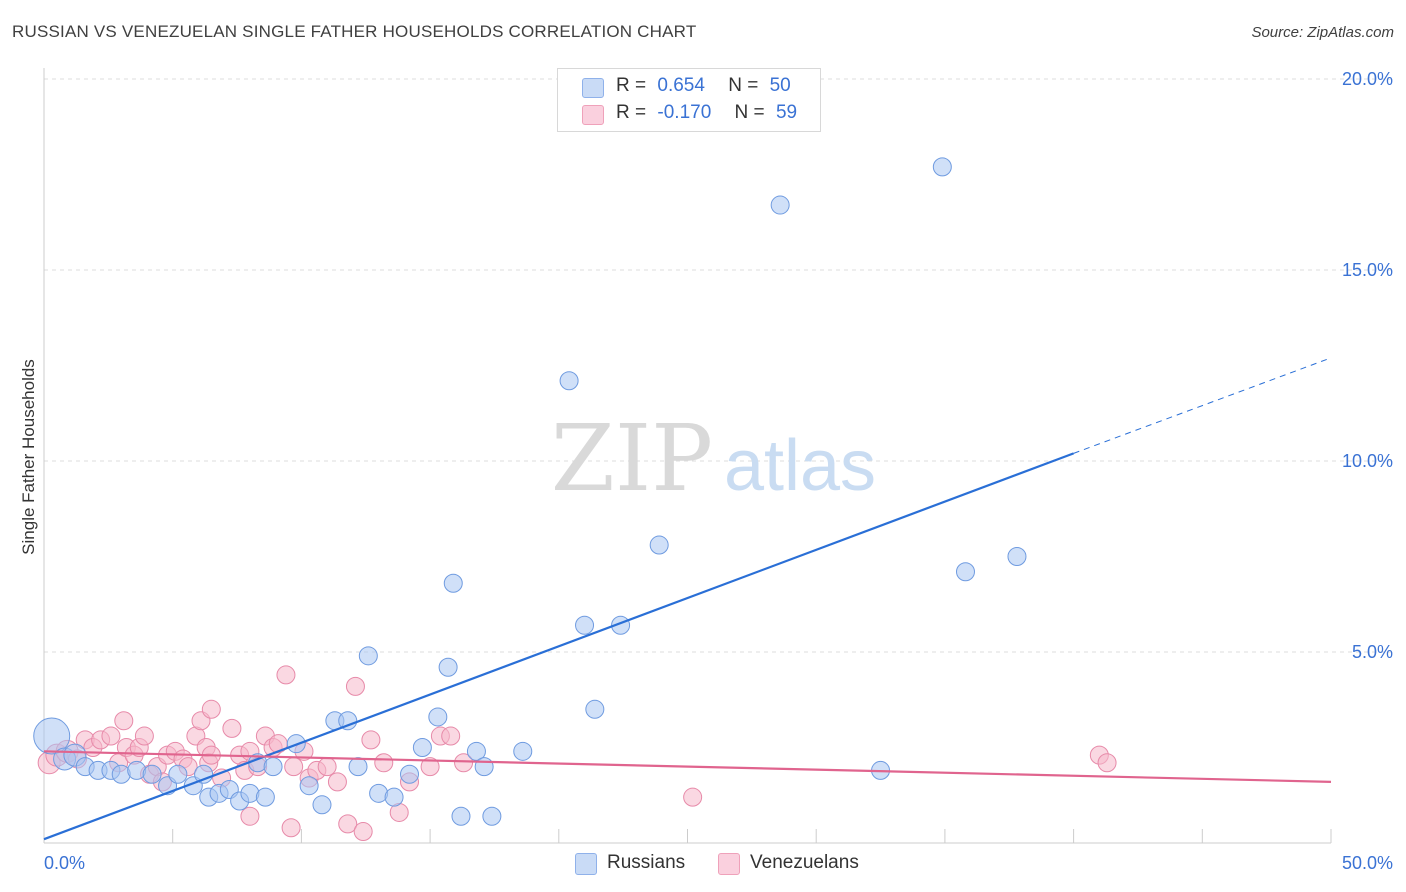  I want to click on russians-trend-extension, so click(1202, 405).